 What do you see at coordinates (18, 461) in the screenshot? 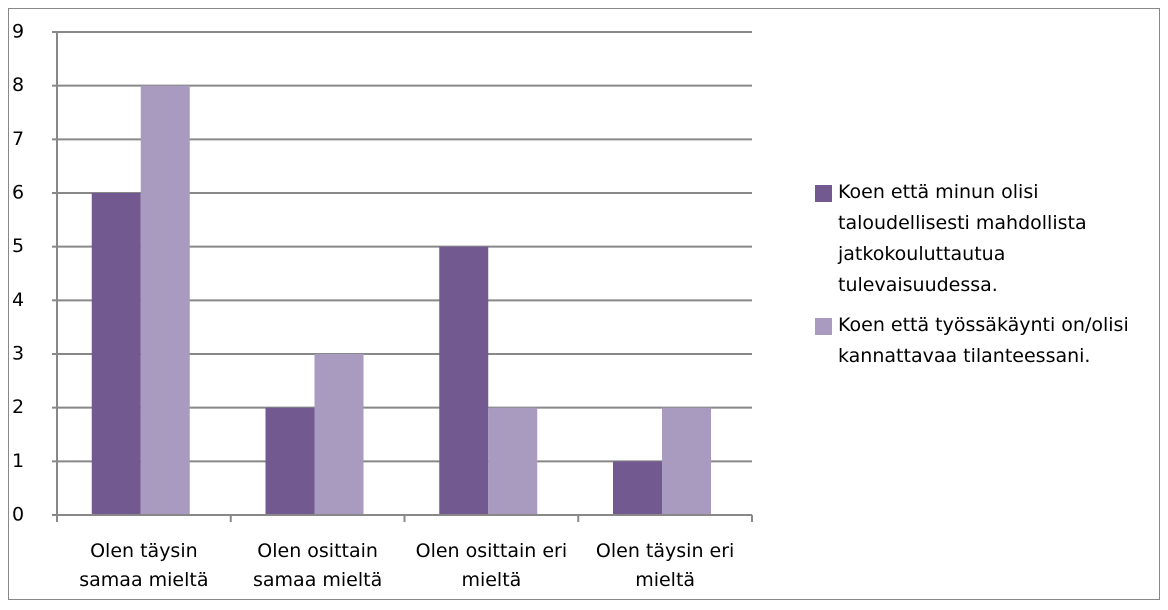
I see `y-tick-label: 1` at bounding box center [18, 461].